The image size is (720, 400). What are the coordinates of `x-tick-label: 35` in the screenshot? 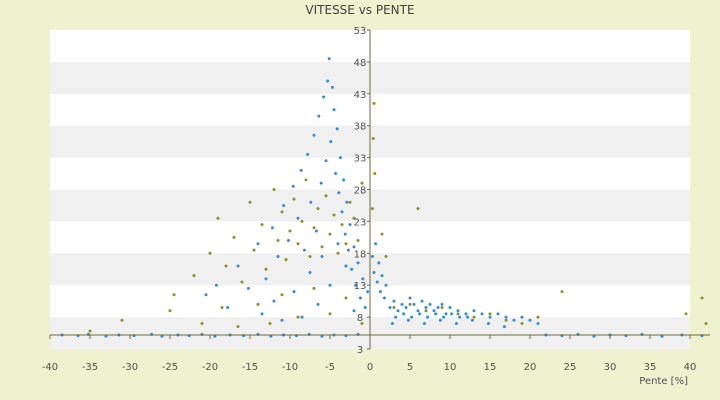 It's located at (650, 367).